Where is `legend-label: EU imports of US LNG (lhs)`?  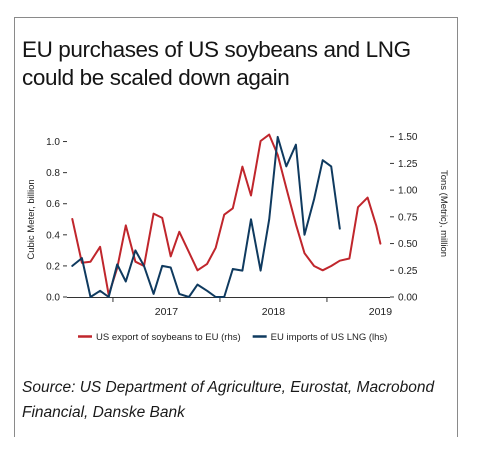
legend-label: EU imports of US LNG (lhs) is located at coordinates (329, 337).